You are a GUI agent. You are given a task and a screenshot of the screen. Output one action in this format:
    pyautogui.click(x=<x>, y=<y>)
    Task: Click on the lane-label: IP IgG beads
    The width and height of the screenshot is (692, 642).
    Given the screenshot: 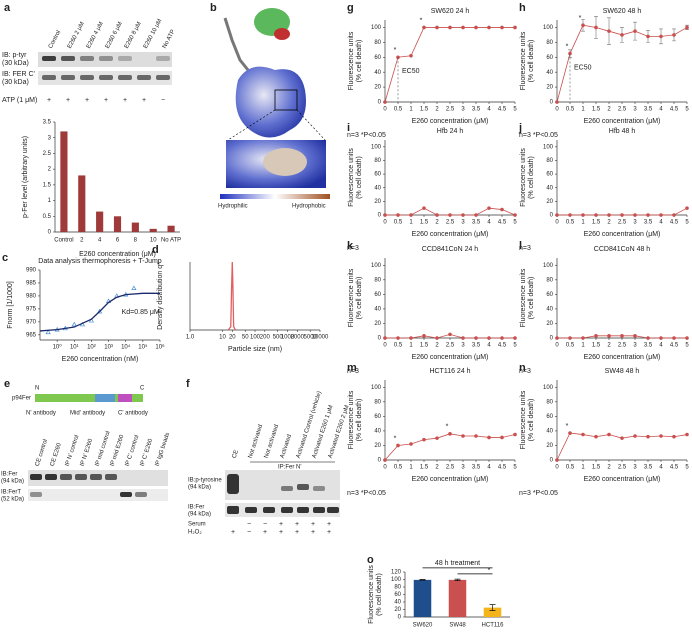 What is the action you would take?
    pyautogui.click(x=163, y=449)
    